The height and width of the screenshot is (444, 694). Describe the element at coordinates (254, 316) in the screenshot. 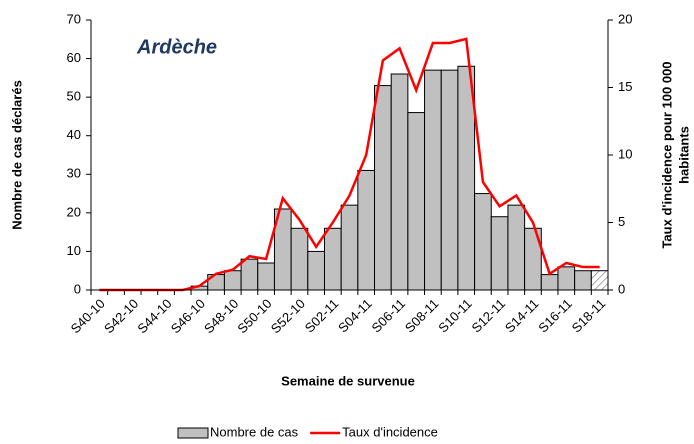

I see `x-tick-label: S50-10` at that location.